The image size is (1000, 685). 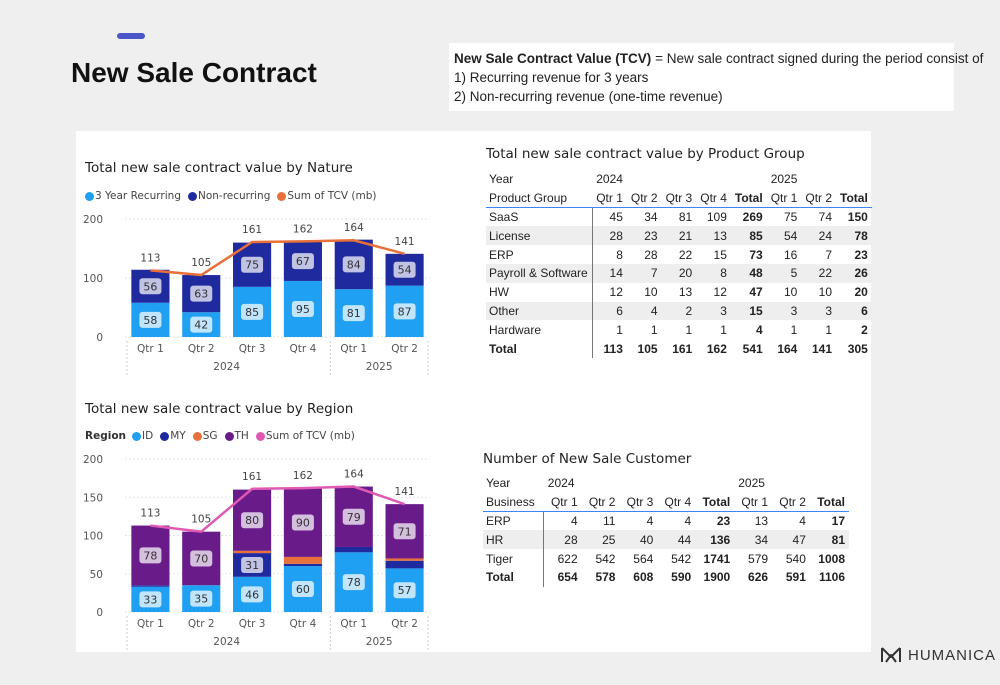 I want to click on data-label: 54, so click(x=405, y=270).